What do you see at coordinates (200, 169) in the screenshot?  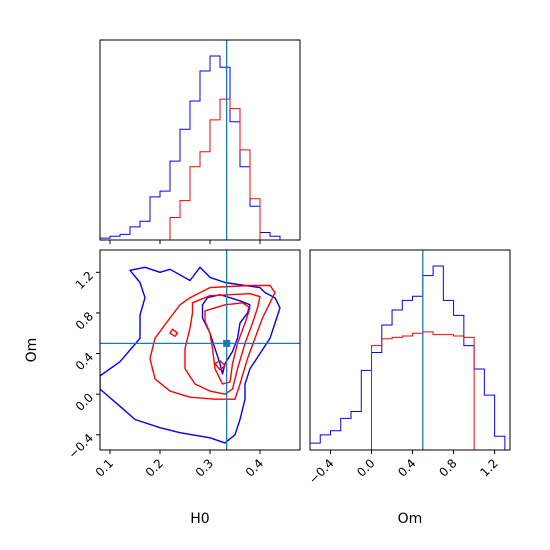 I see `h0-hist-series-1-step` at bounding box center [200, 169].